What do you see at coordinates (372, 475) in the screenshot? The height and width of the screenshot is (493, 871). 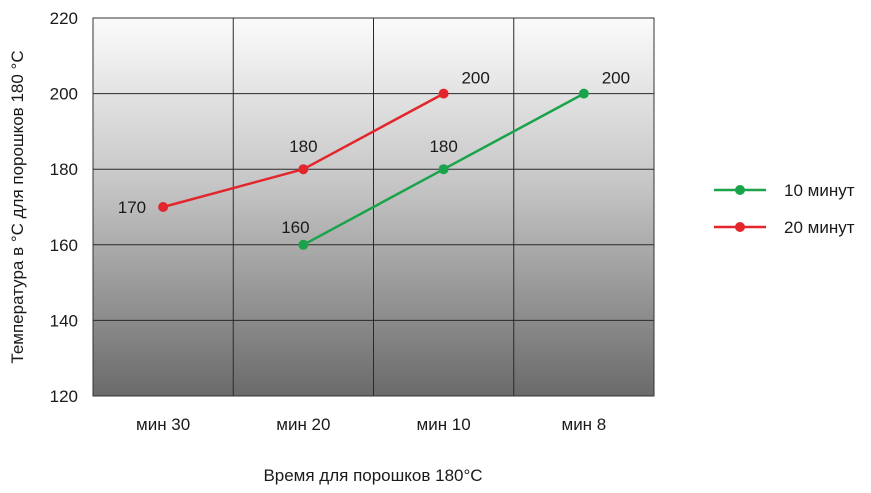 I see `x-axis-title: Время для порошков 180°C` at bounding box center [372, 475].